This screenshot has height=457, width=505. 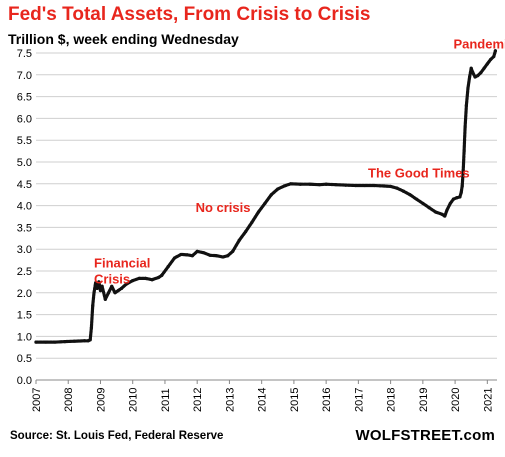 What do you see at coordinates (24, 54) in the screenshot?
I see `y-tick-label: 7.5` at bounding box center [24, 54].